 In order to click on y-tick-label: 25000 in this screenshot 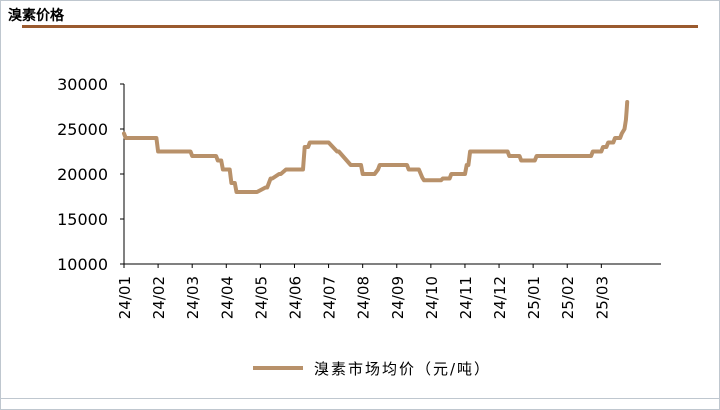, I will do `click(82, 129)`.